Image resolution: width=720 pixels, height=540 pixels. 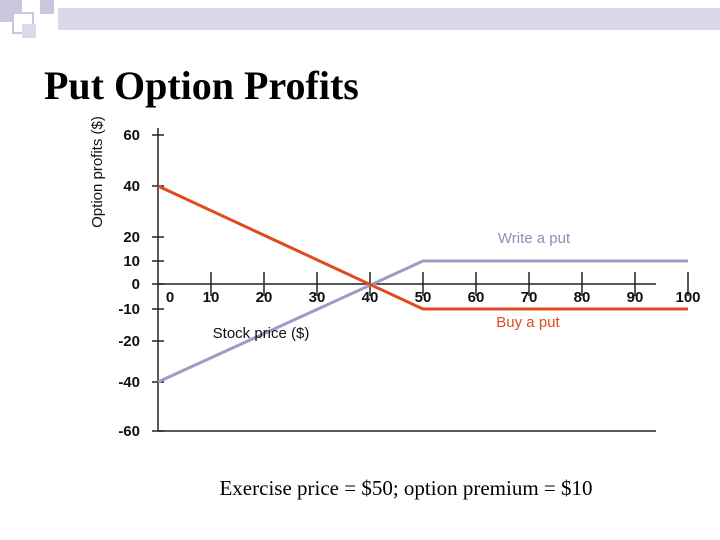 I want to click on x-tick-label: 100, so click(x=687, y=297).